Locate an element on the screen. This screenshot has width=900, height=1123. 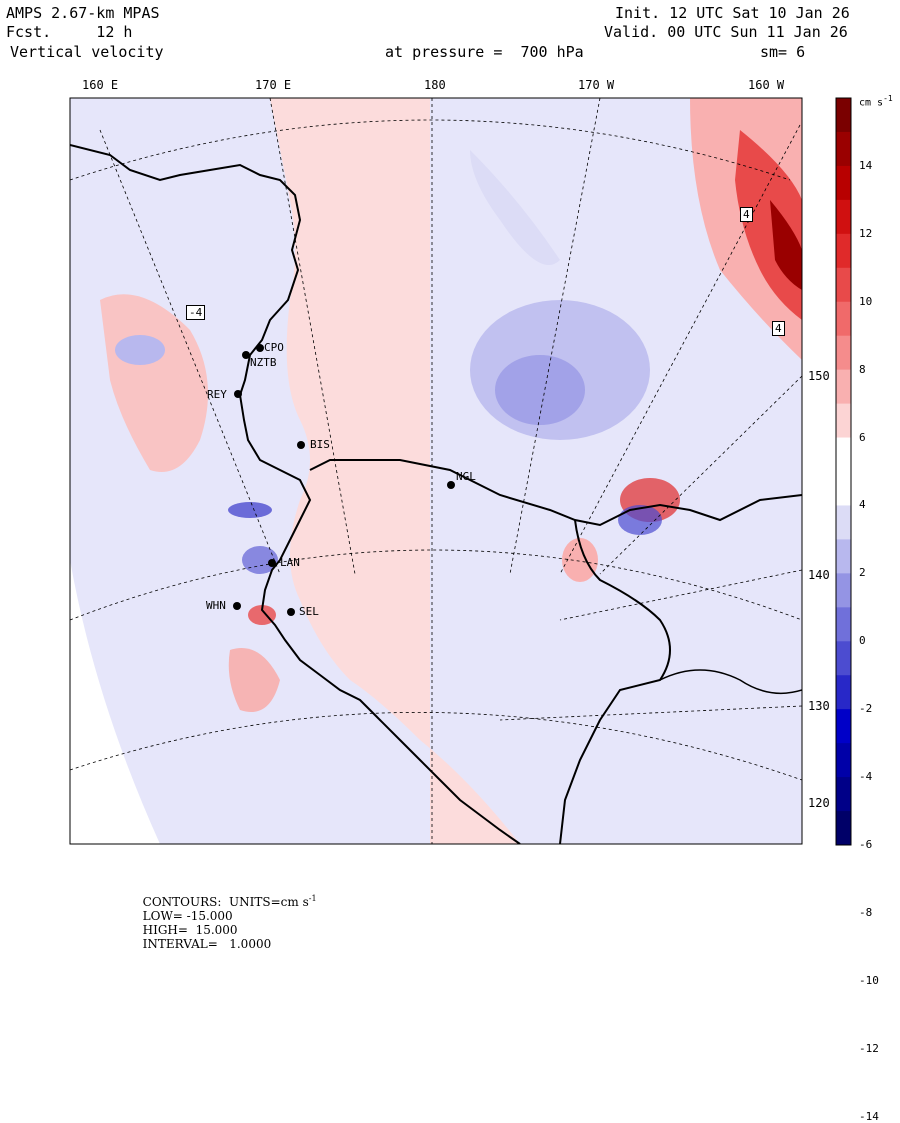
contour-interval: INTERVAL= 1.0000 is located at coordinates (207, 944).